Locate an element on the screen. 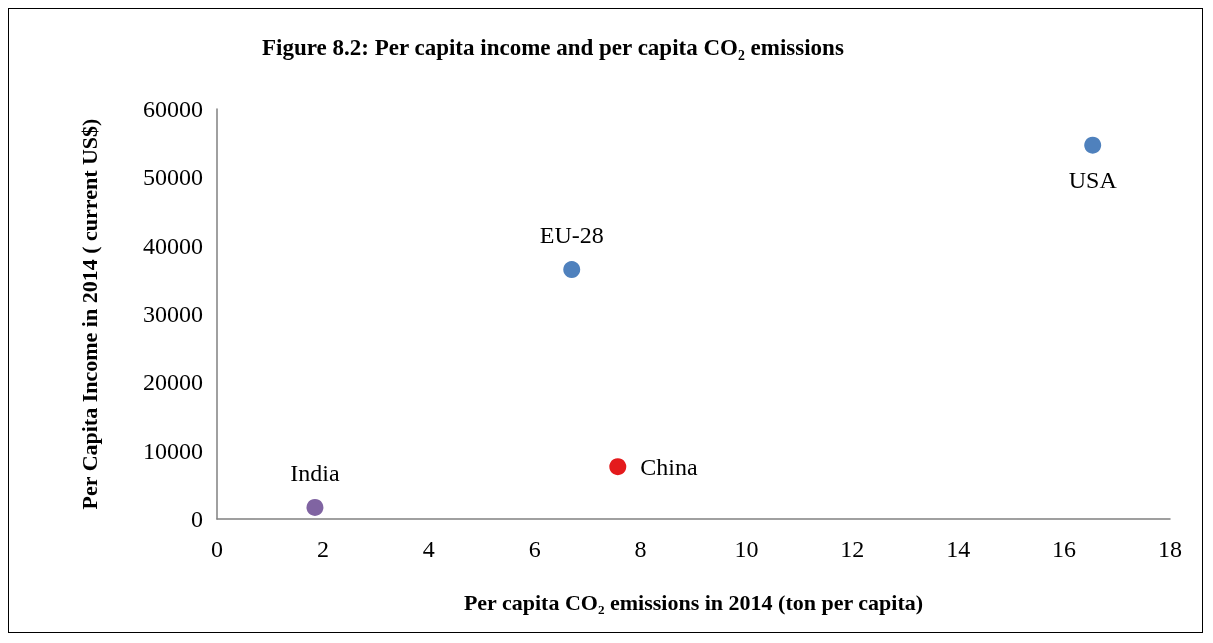  x-tick-label: 12 is located at coordinates (852, 549).